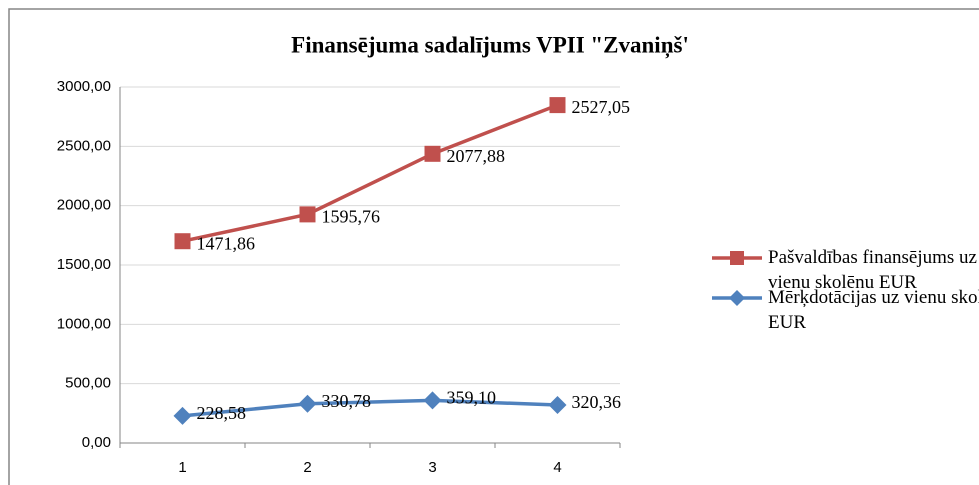  I want to click on y-tick-label: 1500,00, so click(84, 264).